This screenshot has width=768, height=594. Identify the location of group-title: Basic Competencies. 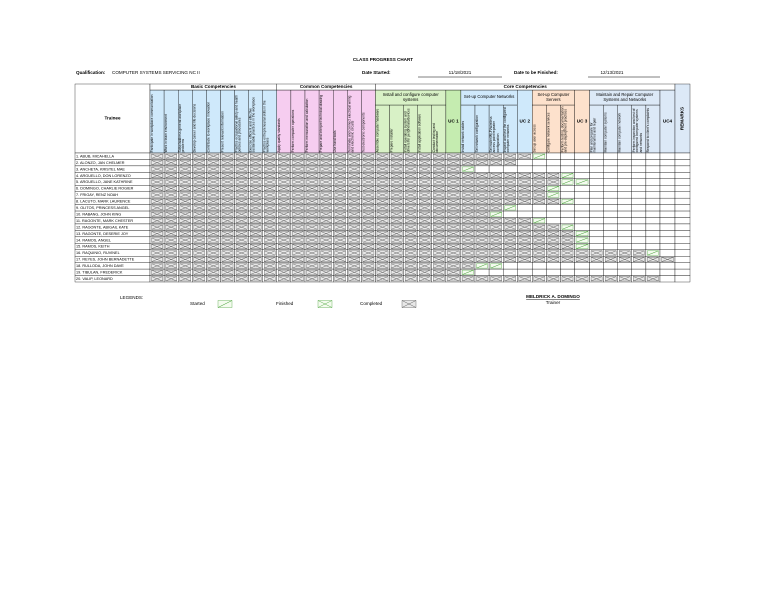
(213, 86).